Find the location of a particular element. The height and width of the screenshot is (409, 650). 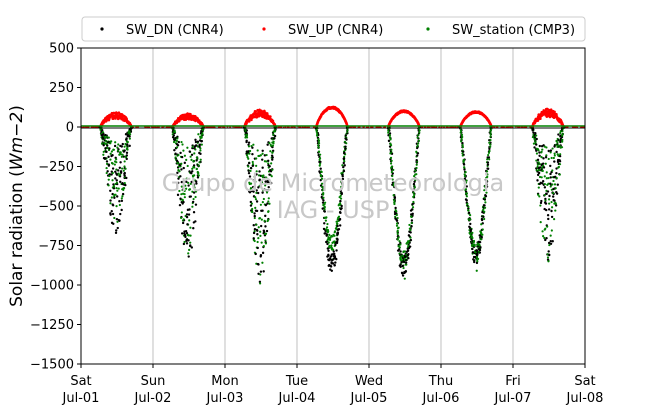

legend-label: SW_DN (CNR4) is located at coordinates (175, 30).